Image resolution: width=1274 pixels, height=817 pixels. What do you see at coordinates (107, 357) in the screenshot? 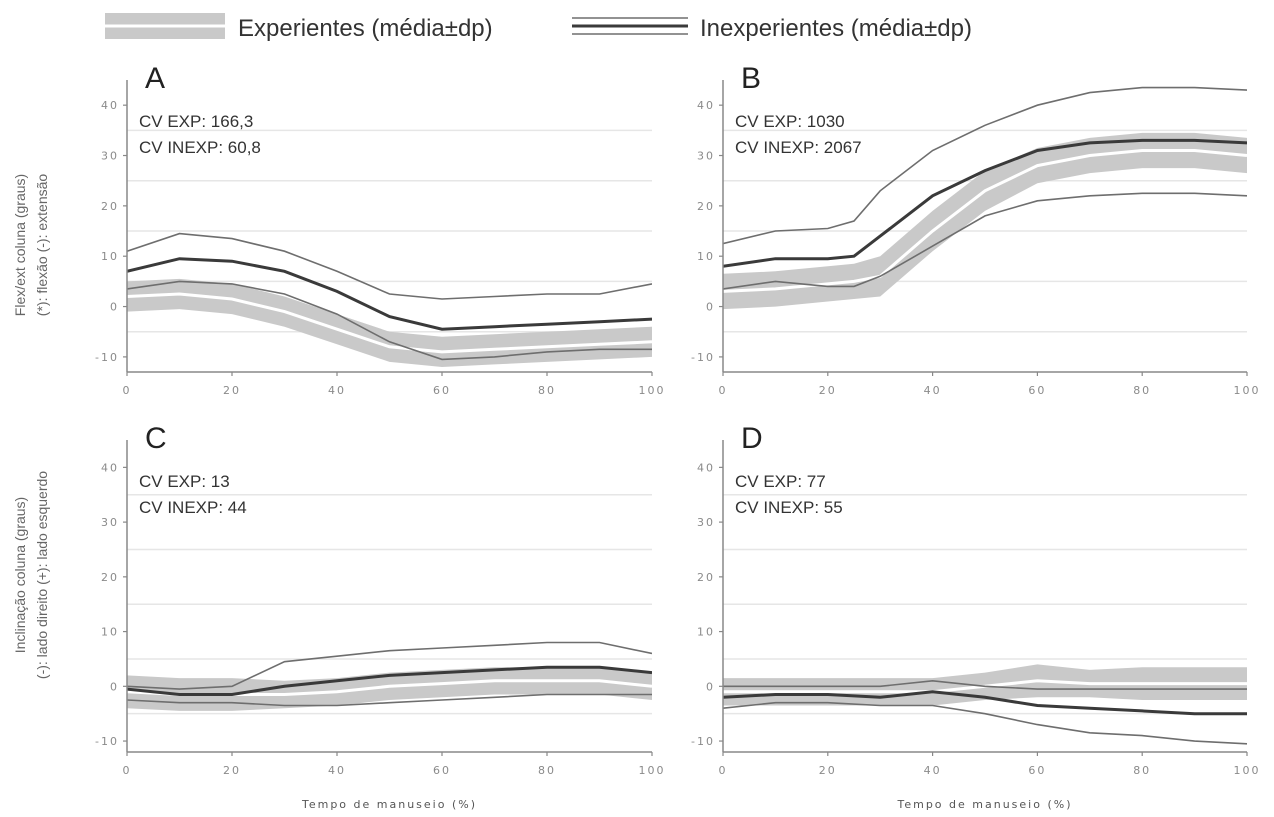
I see `y-tick-label-a: -10` at bounding box center [107, 357].